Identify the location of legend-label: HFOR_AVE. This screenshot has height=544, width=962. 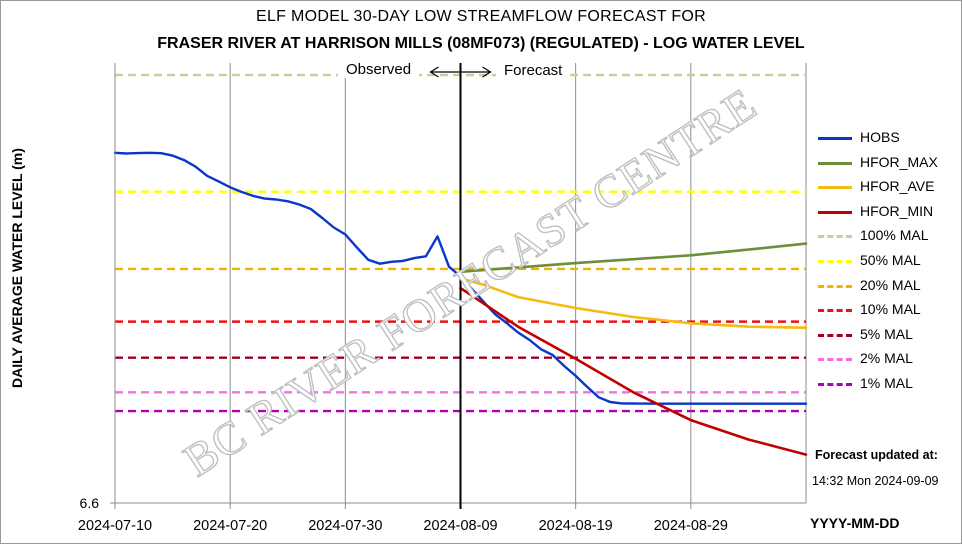
(897, 186).